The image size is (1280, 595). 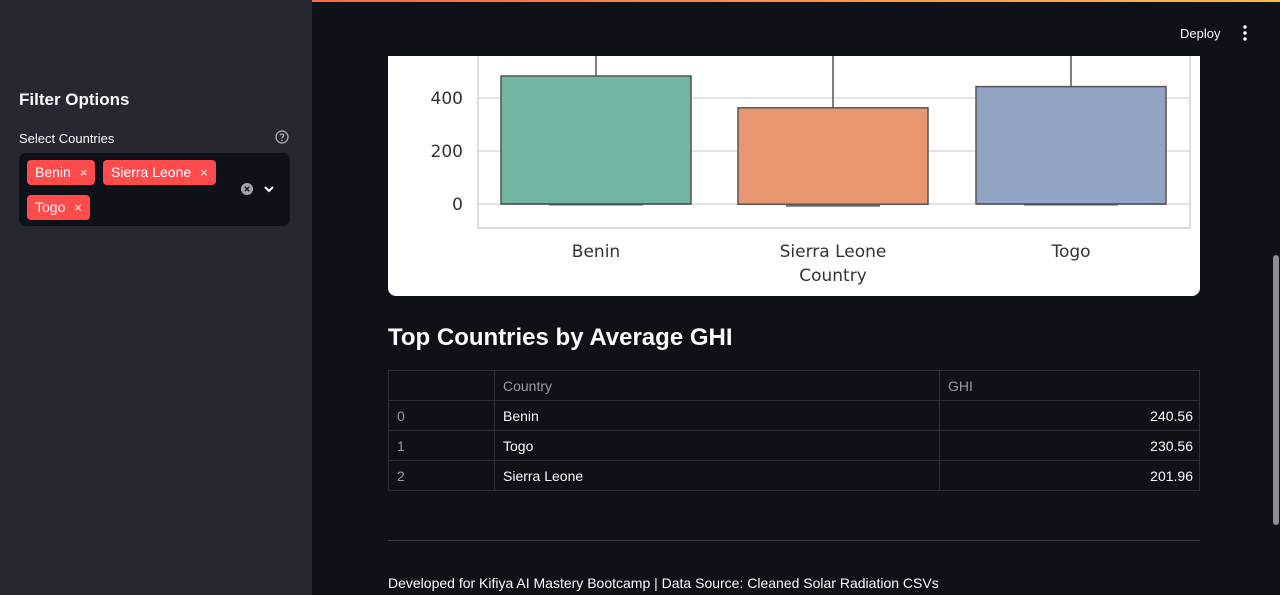 I want to click on country-multiselect: Benin × Sierra Leone × Togo ×, so click(x=154, y=189).